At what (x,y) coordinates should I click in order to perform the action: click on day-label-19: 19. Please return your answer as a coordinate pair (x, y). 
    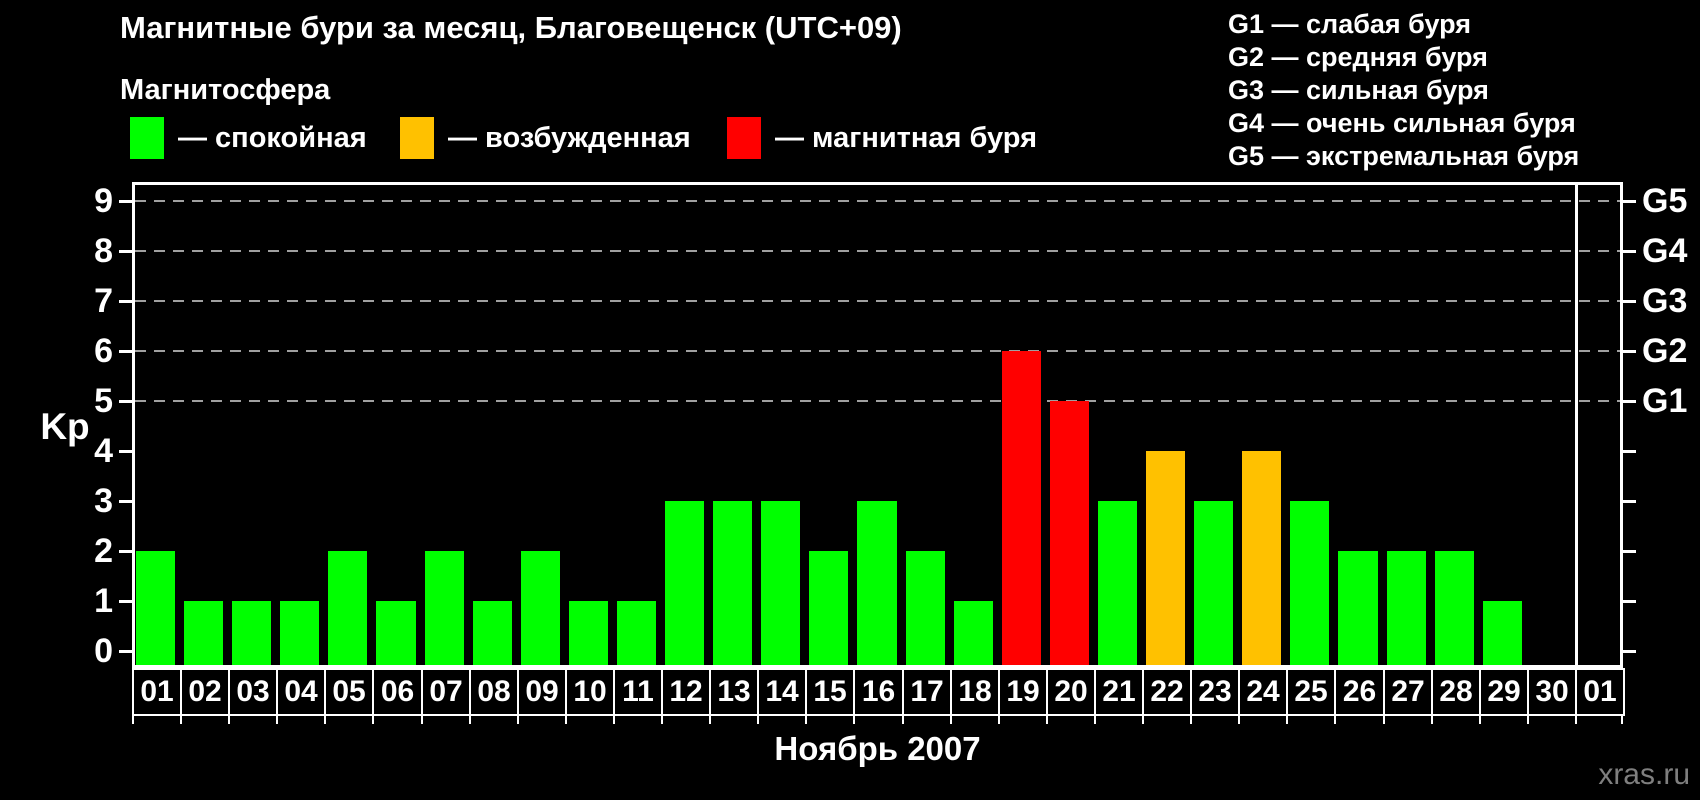
    Looking at the image, I should click on (1023, 692).